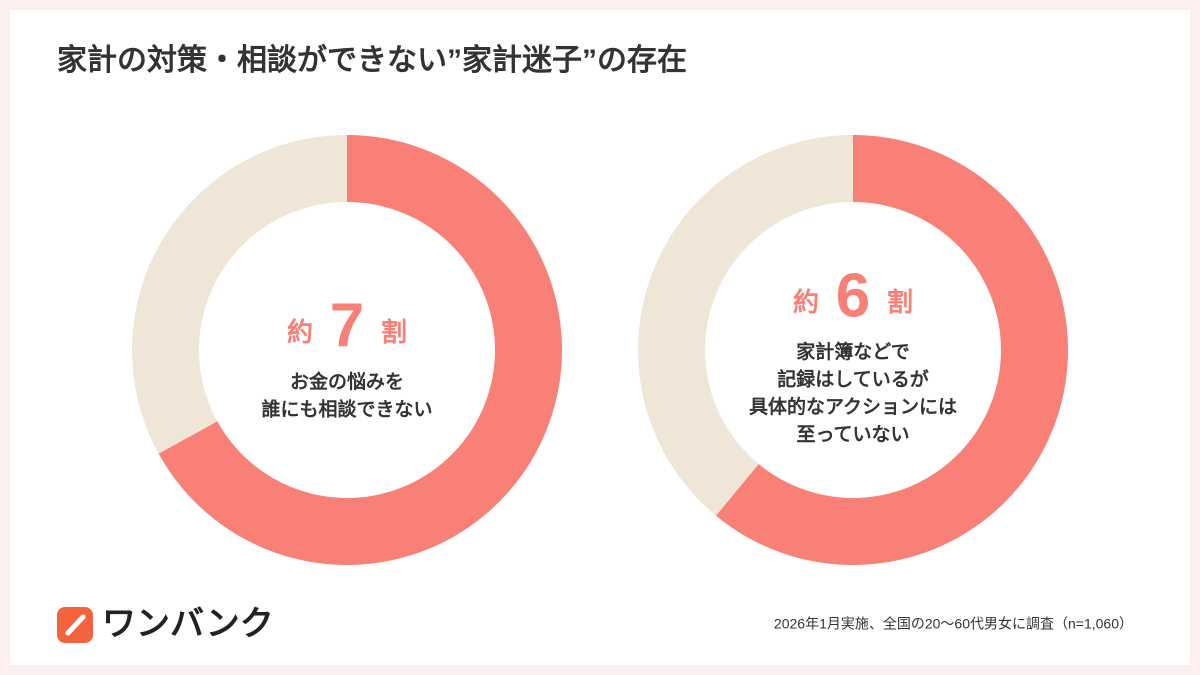 The width and height of the screenshot is (1200, 675). I want to click on footnote: 2026年1月実施、全国の20〜60代男女に調査（n=1,060）, so click(953, 624).